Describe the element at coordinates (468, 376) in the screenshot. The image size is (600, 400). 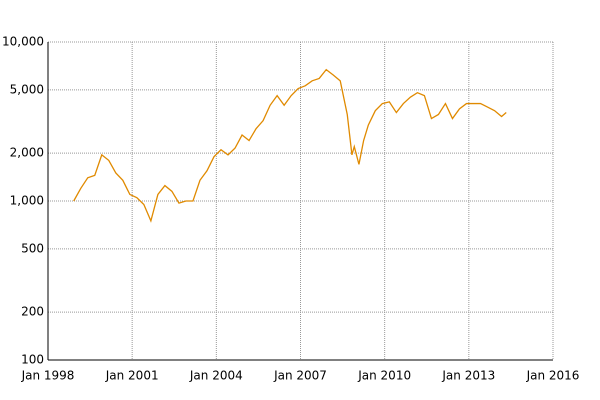
I see `x-tick-label: Jan 2013` at that location.